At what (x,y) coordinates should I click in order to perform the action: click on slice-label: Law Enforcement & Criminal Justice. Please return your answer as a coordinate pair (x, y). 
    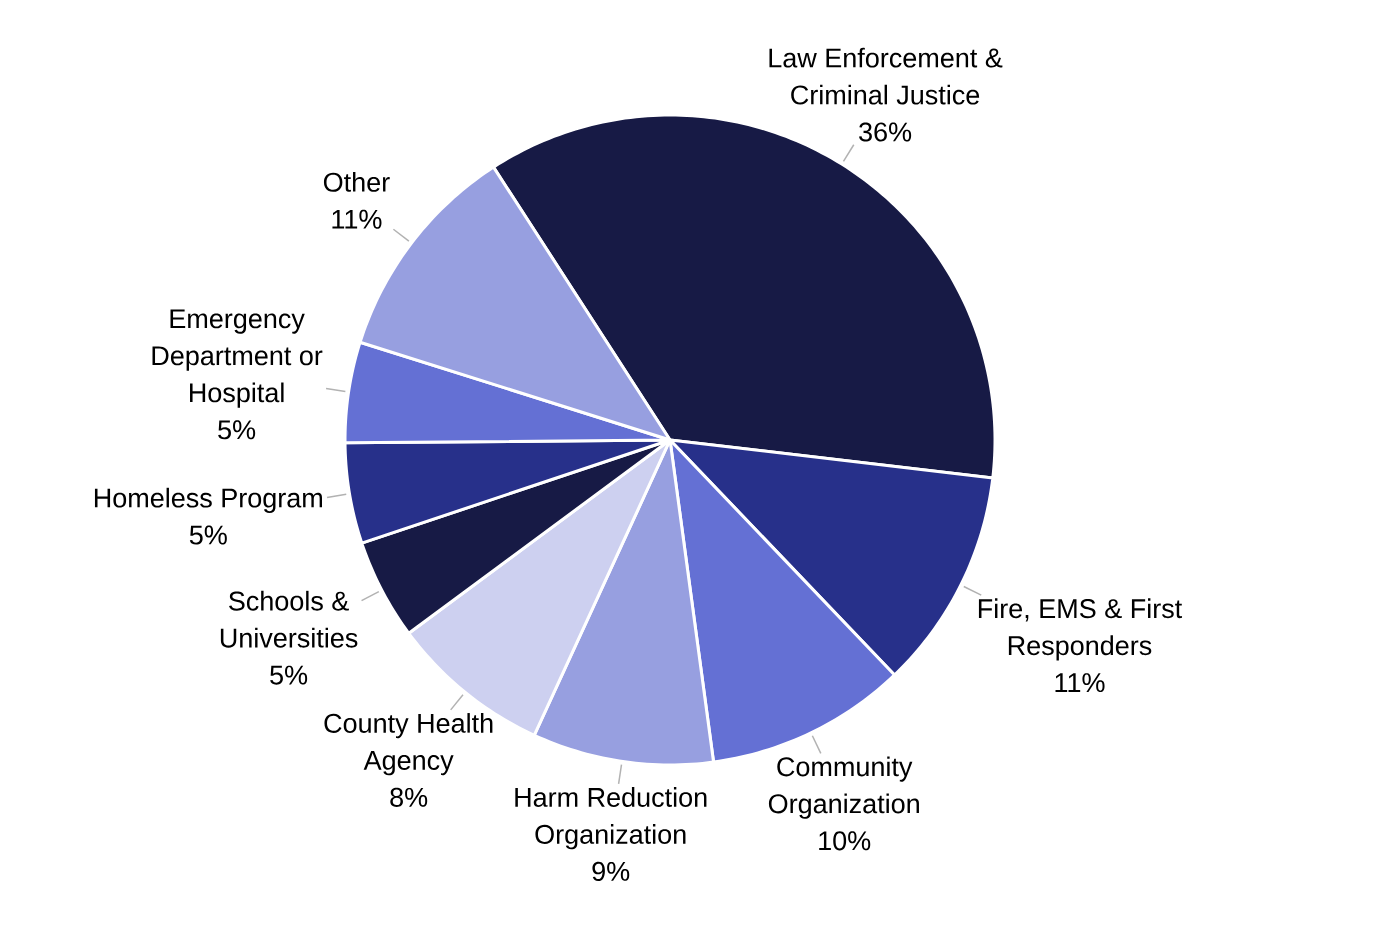
    Looking at the image, I should click on (886, 76).